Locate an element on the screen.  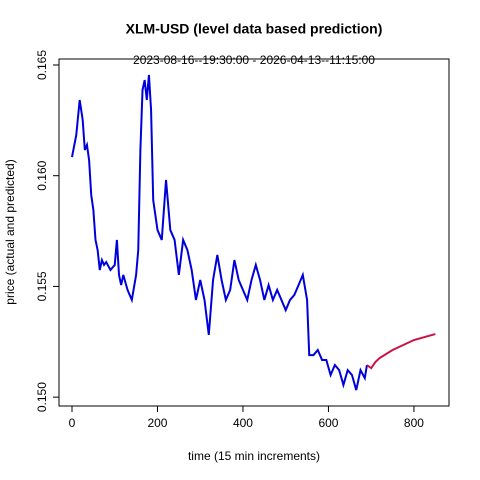
y-axis-label: price (actual and predicted) is located at coordinates (10, 231).